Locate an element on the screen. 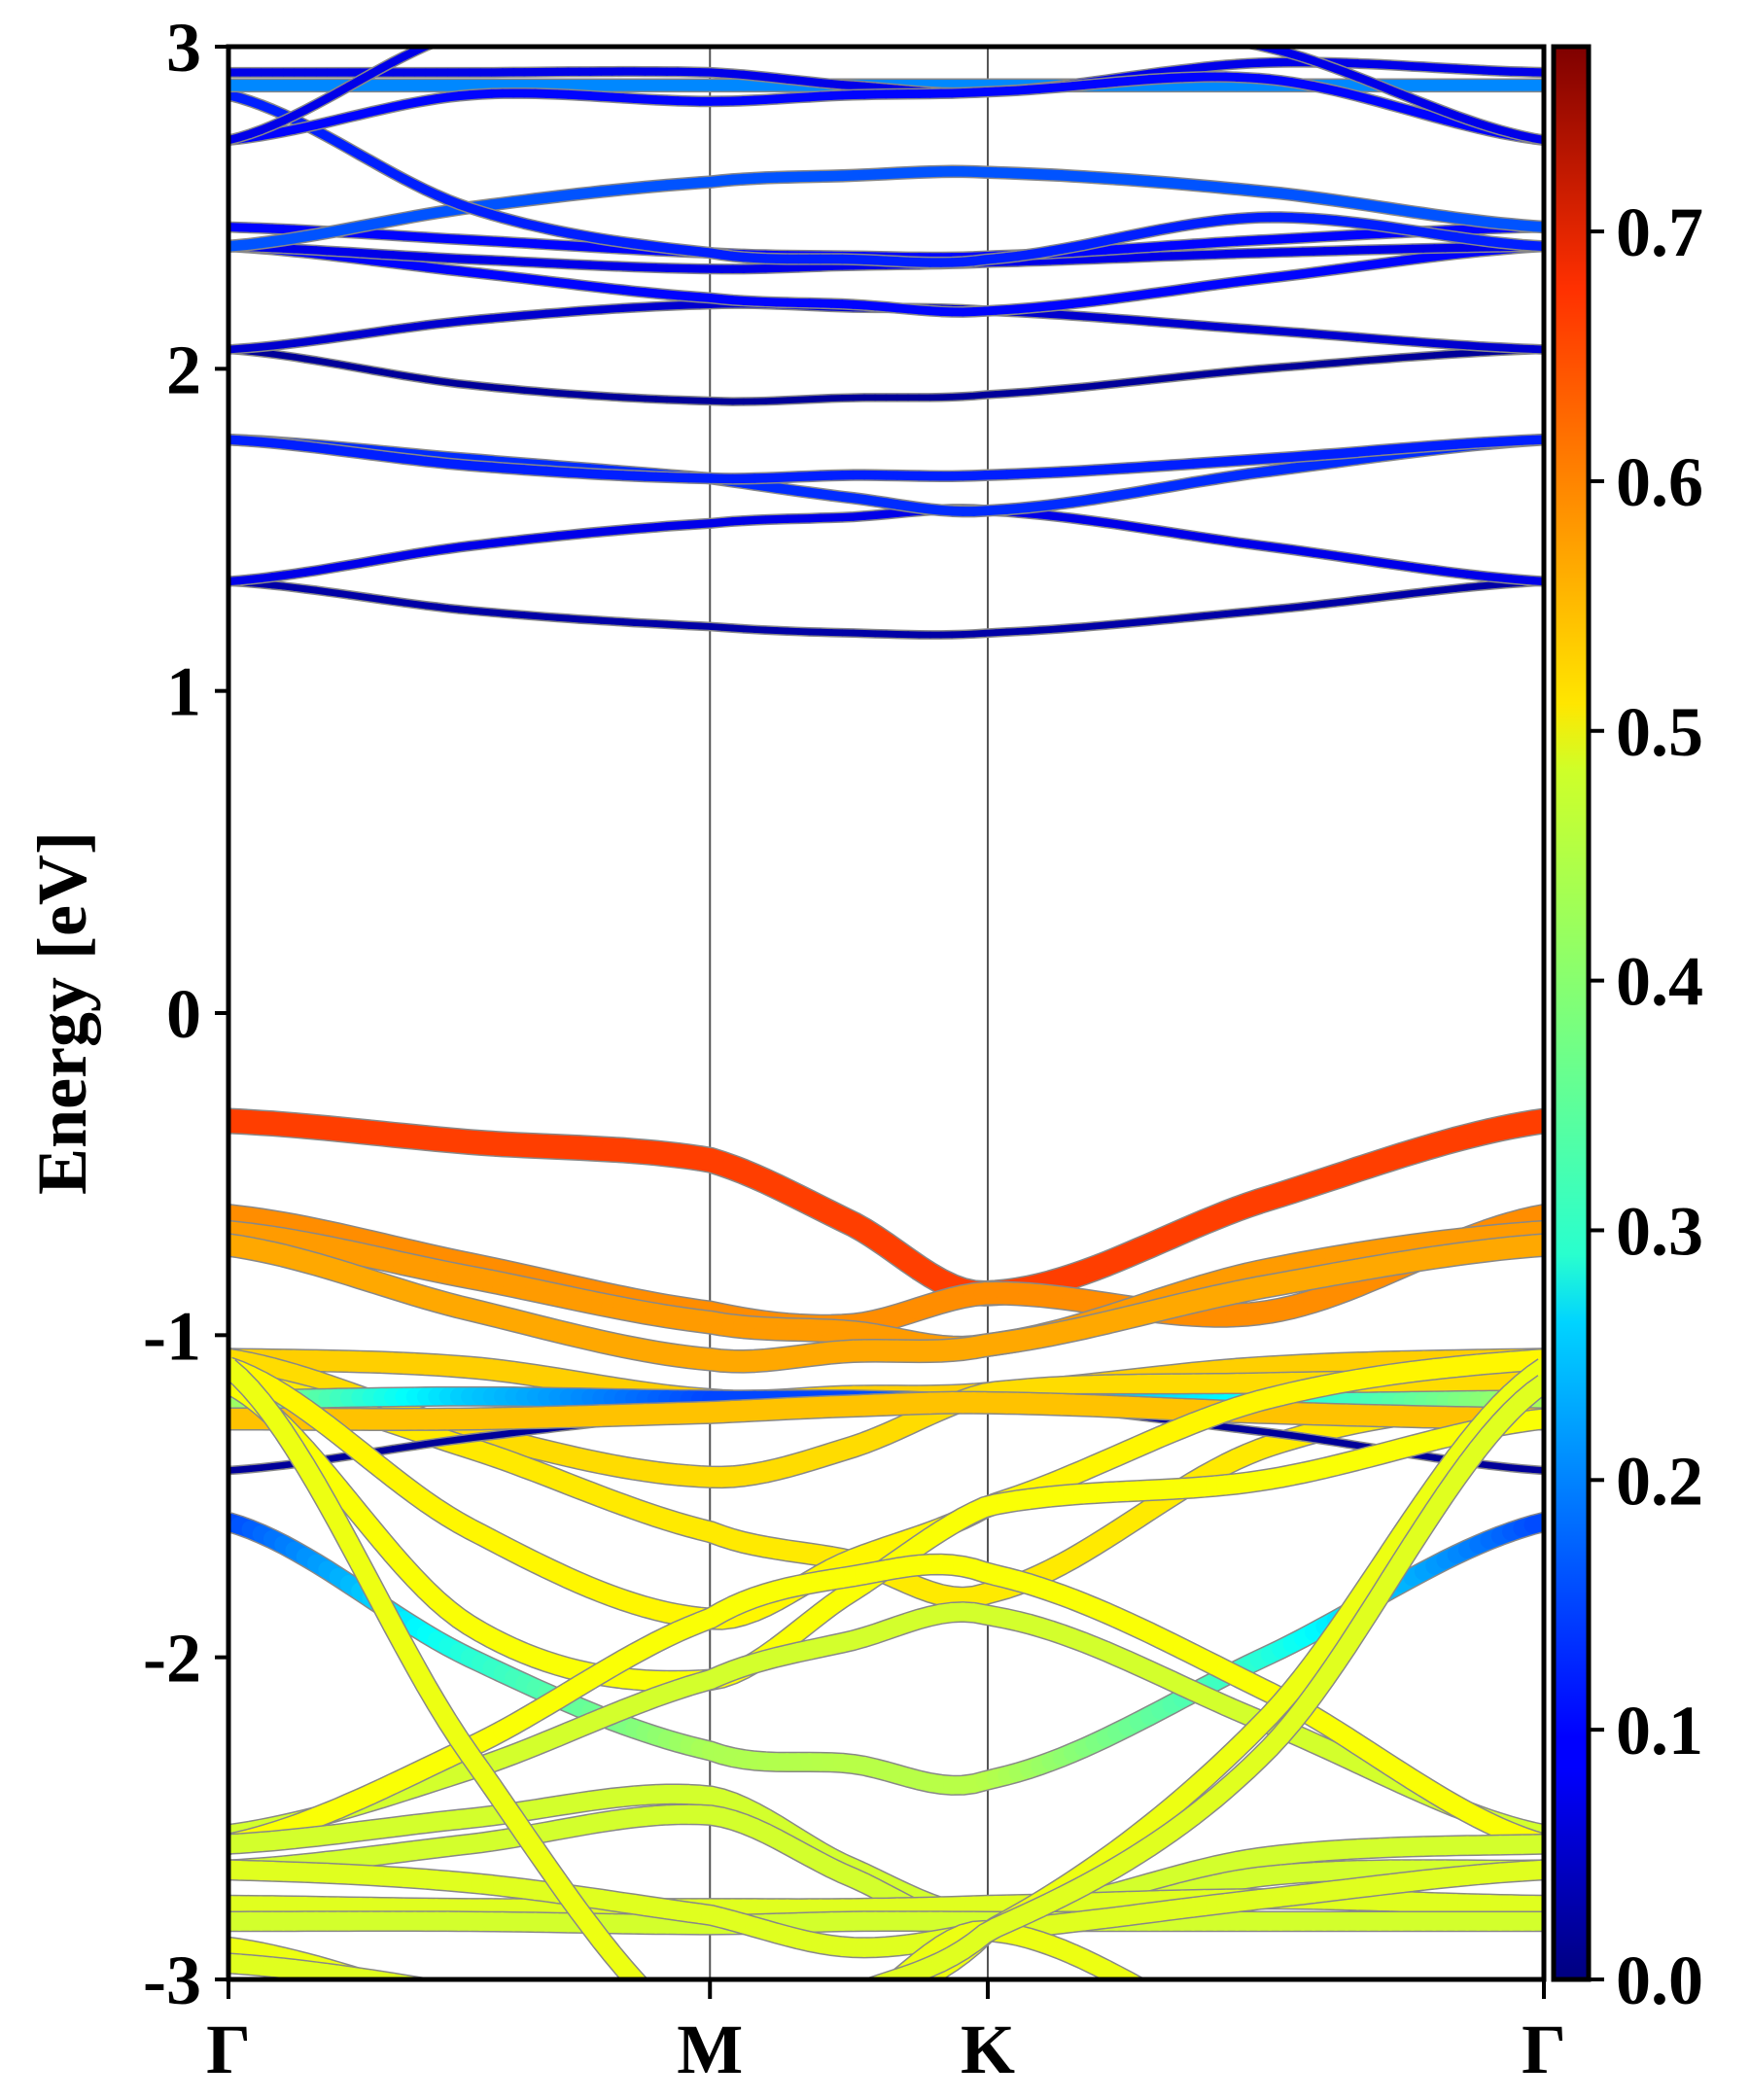  y-tick-label: 0 is located at coordinates (183, 1014).